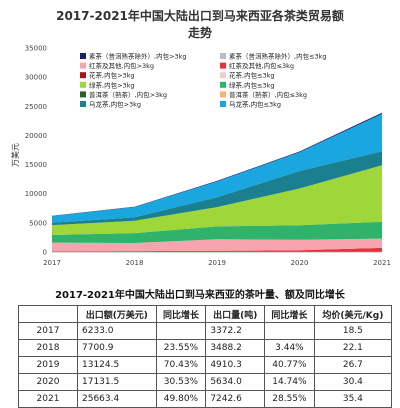 This screenshot has width=400, height=408. Describe the element at coordinates (353, 382) in the screenshot. I see `cell-avg-price: 30.4` at that location.